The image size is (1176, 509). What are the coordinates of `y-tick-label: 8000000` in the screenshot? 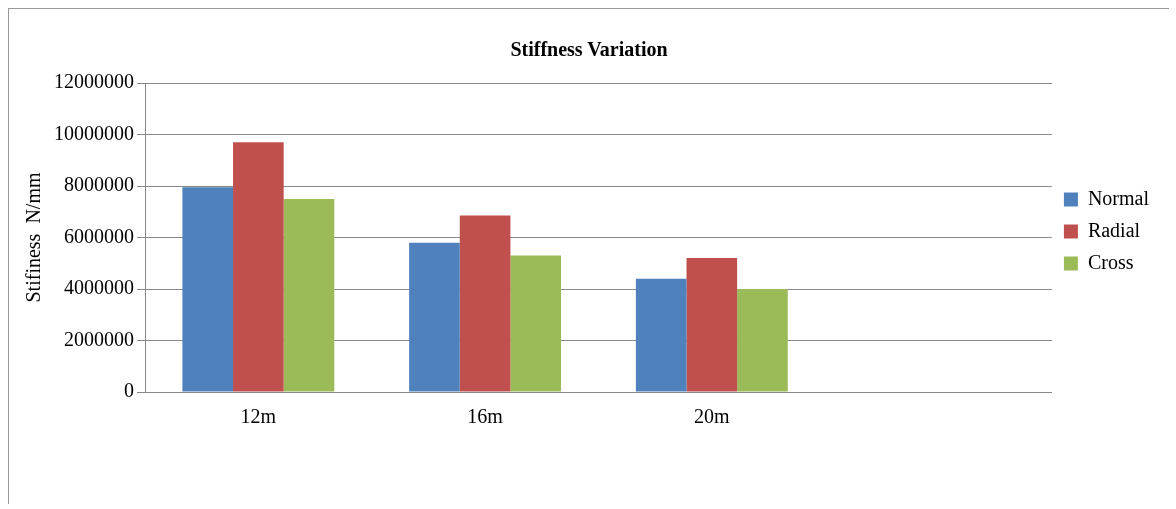 It's located at (99, 184).